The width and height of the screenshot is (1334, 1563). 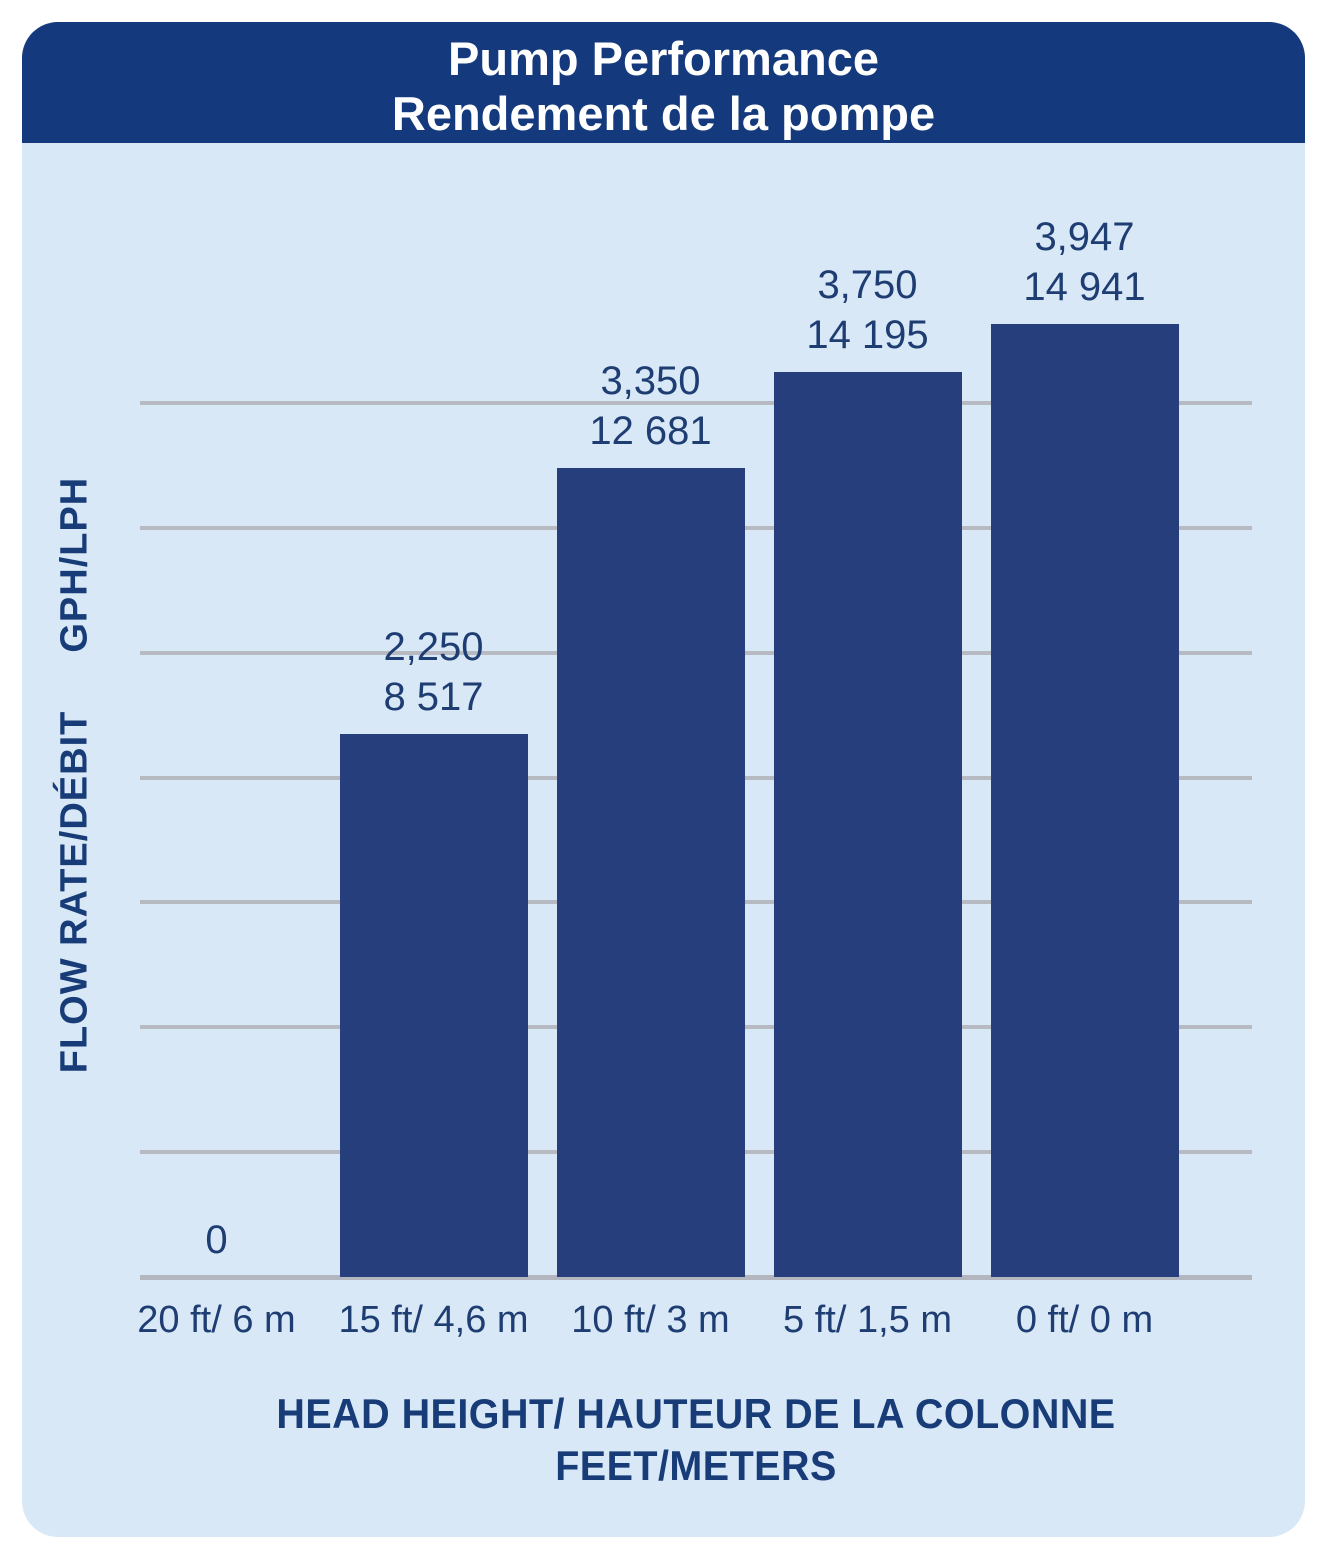 What do you see at coordinates (650, 1320) in the screenshot?
I see `x-tick-label: 10 ft/ 3 m` at bounding box center [650, 1320].